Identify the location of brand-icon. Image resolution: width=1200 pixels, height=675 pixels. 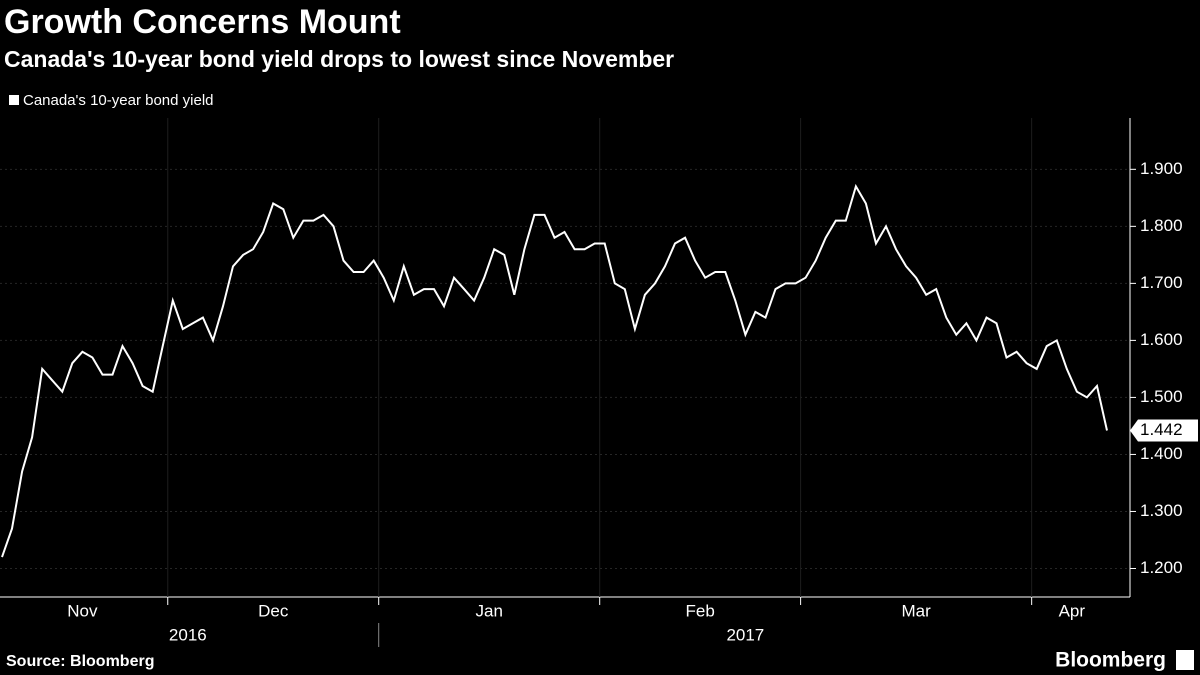
(1185, 660).